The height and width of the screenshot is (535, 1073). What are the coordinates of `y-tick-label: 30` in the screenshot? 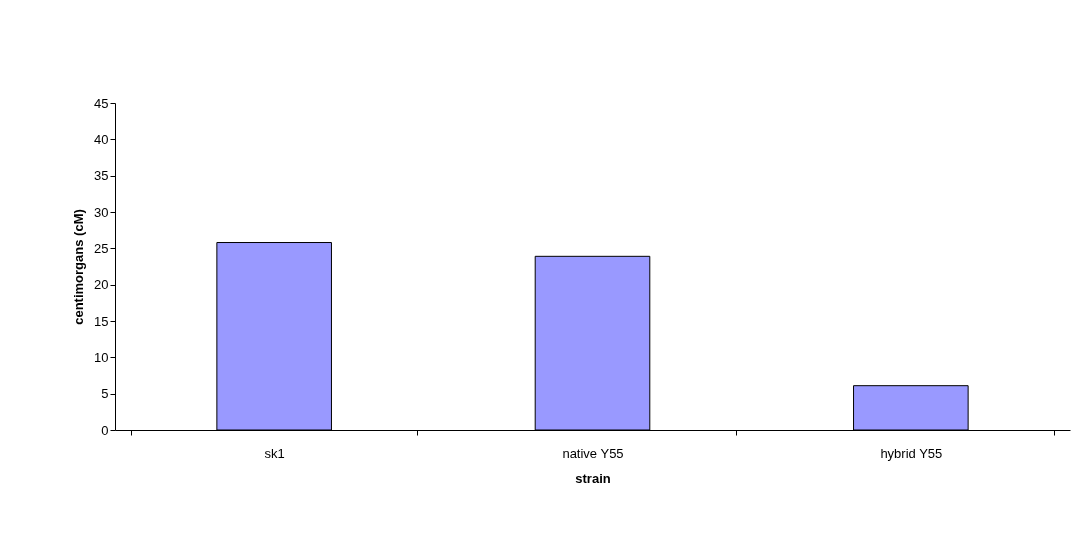 It's located at (101, 212).